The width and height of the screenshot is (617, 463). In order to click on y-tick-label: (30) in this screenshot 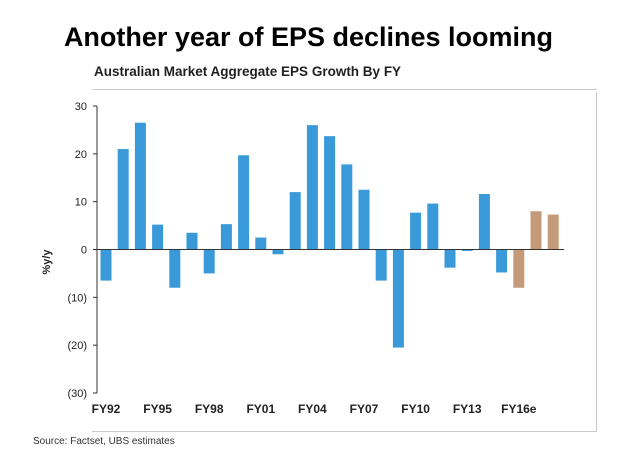, I will do `click(77, 394)`.